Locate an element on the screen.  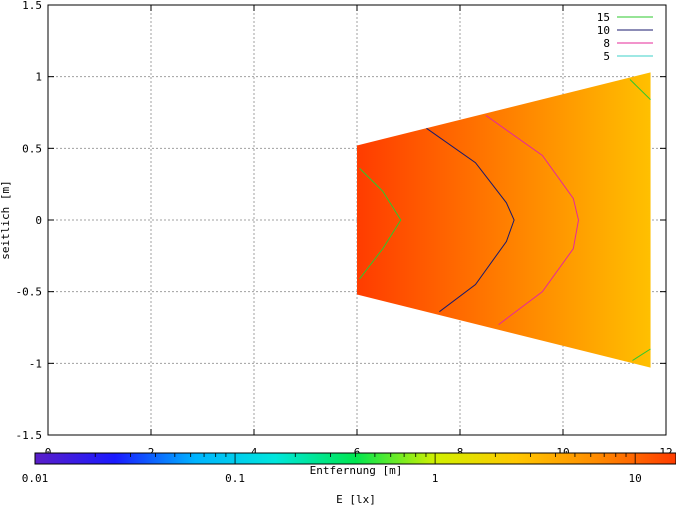
x-axis-title: Entfernung [m] is located at coordinates (356, 470).